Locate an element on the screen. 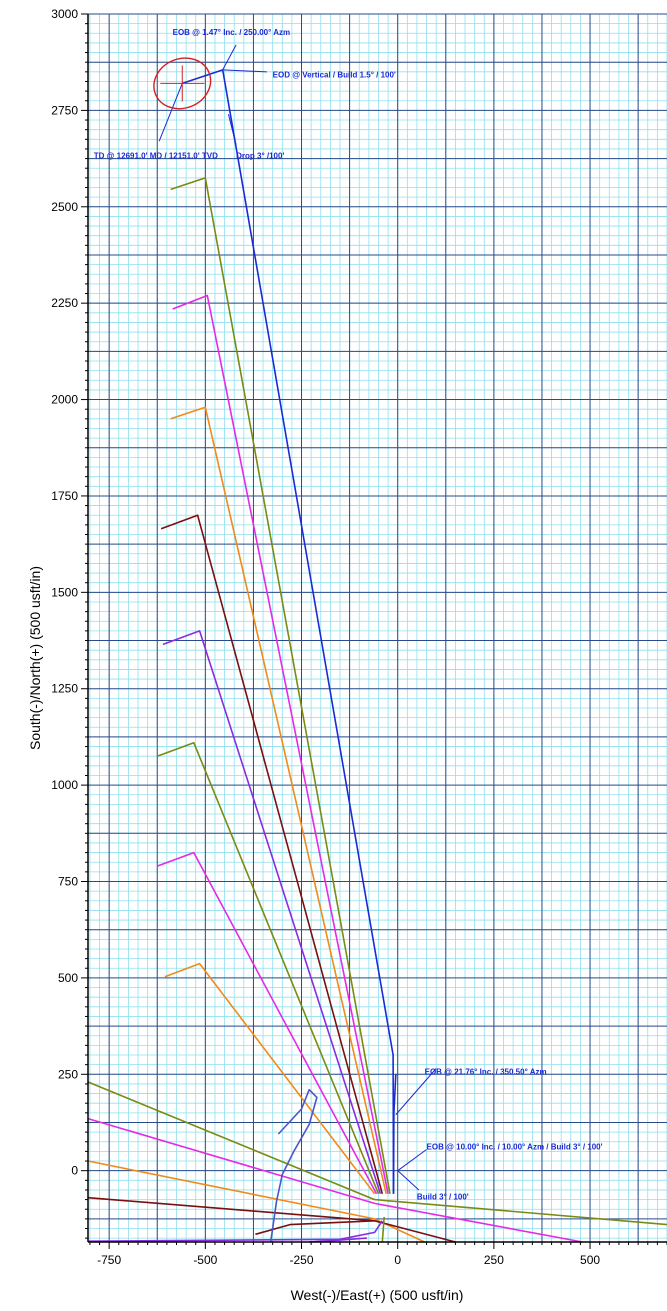  y-tick-label: 0 is located at coordinates (74, 1171).